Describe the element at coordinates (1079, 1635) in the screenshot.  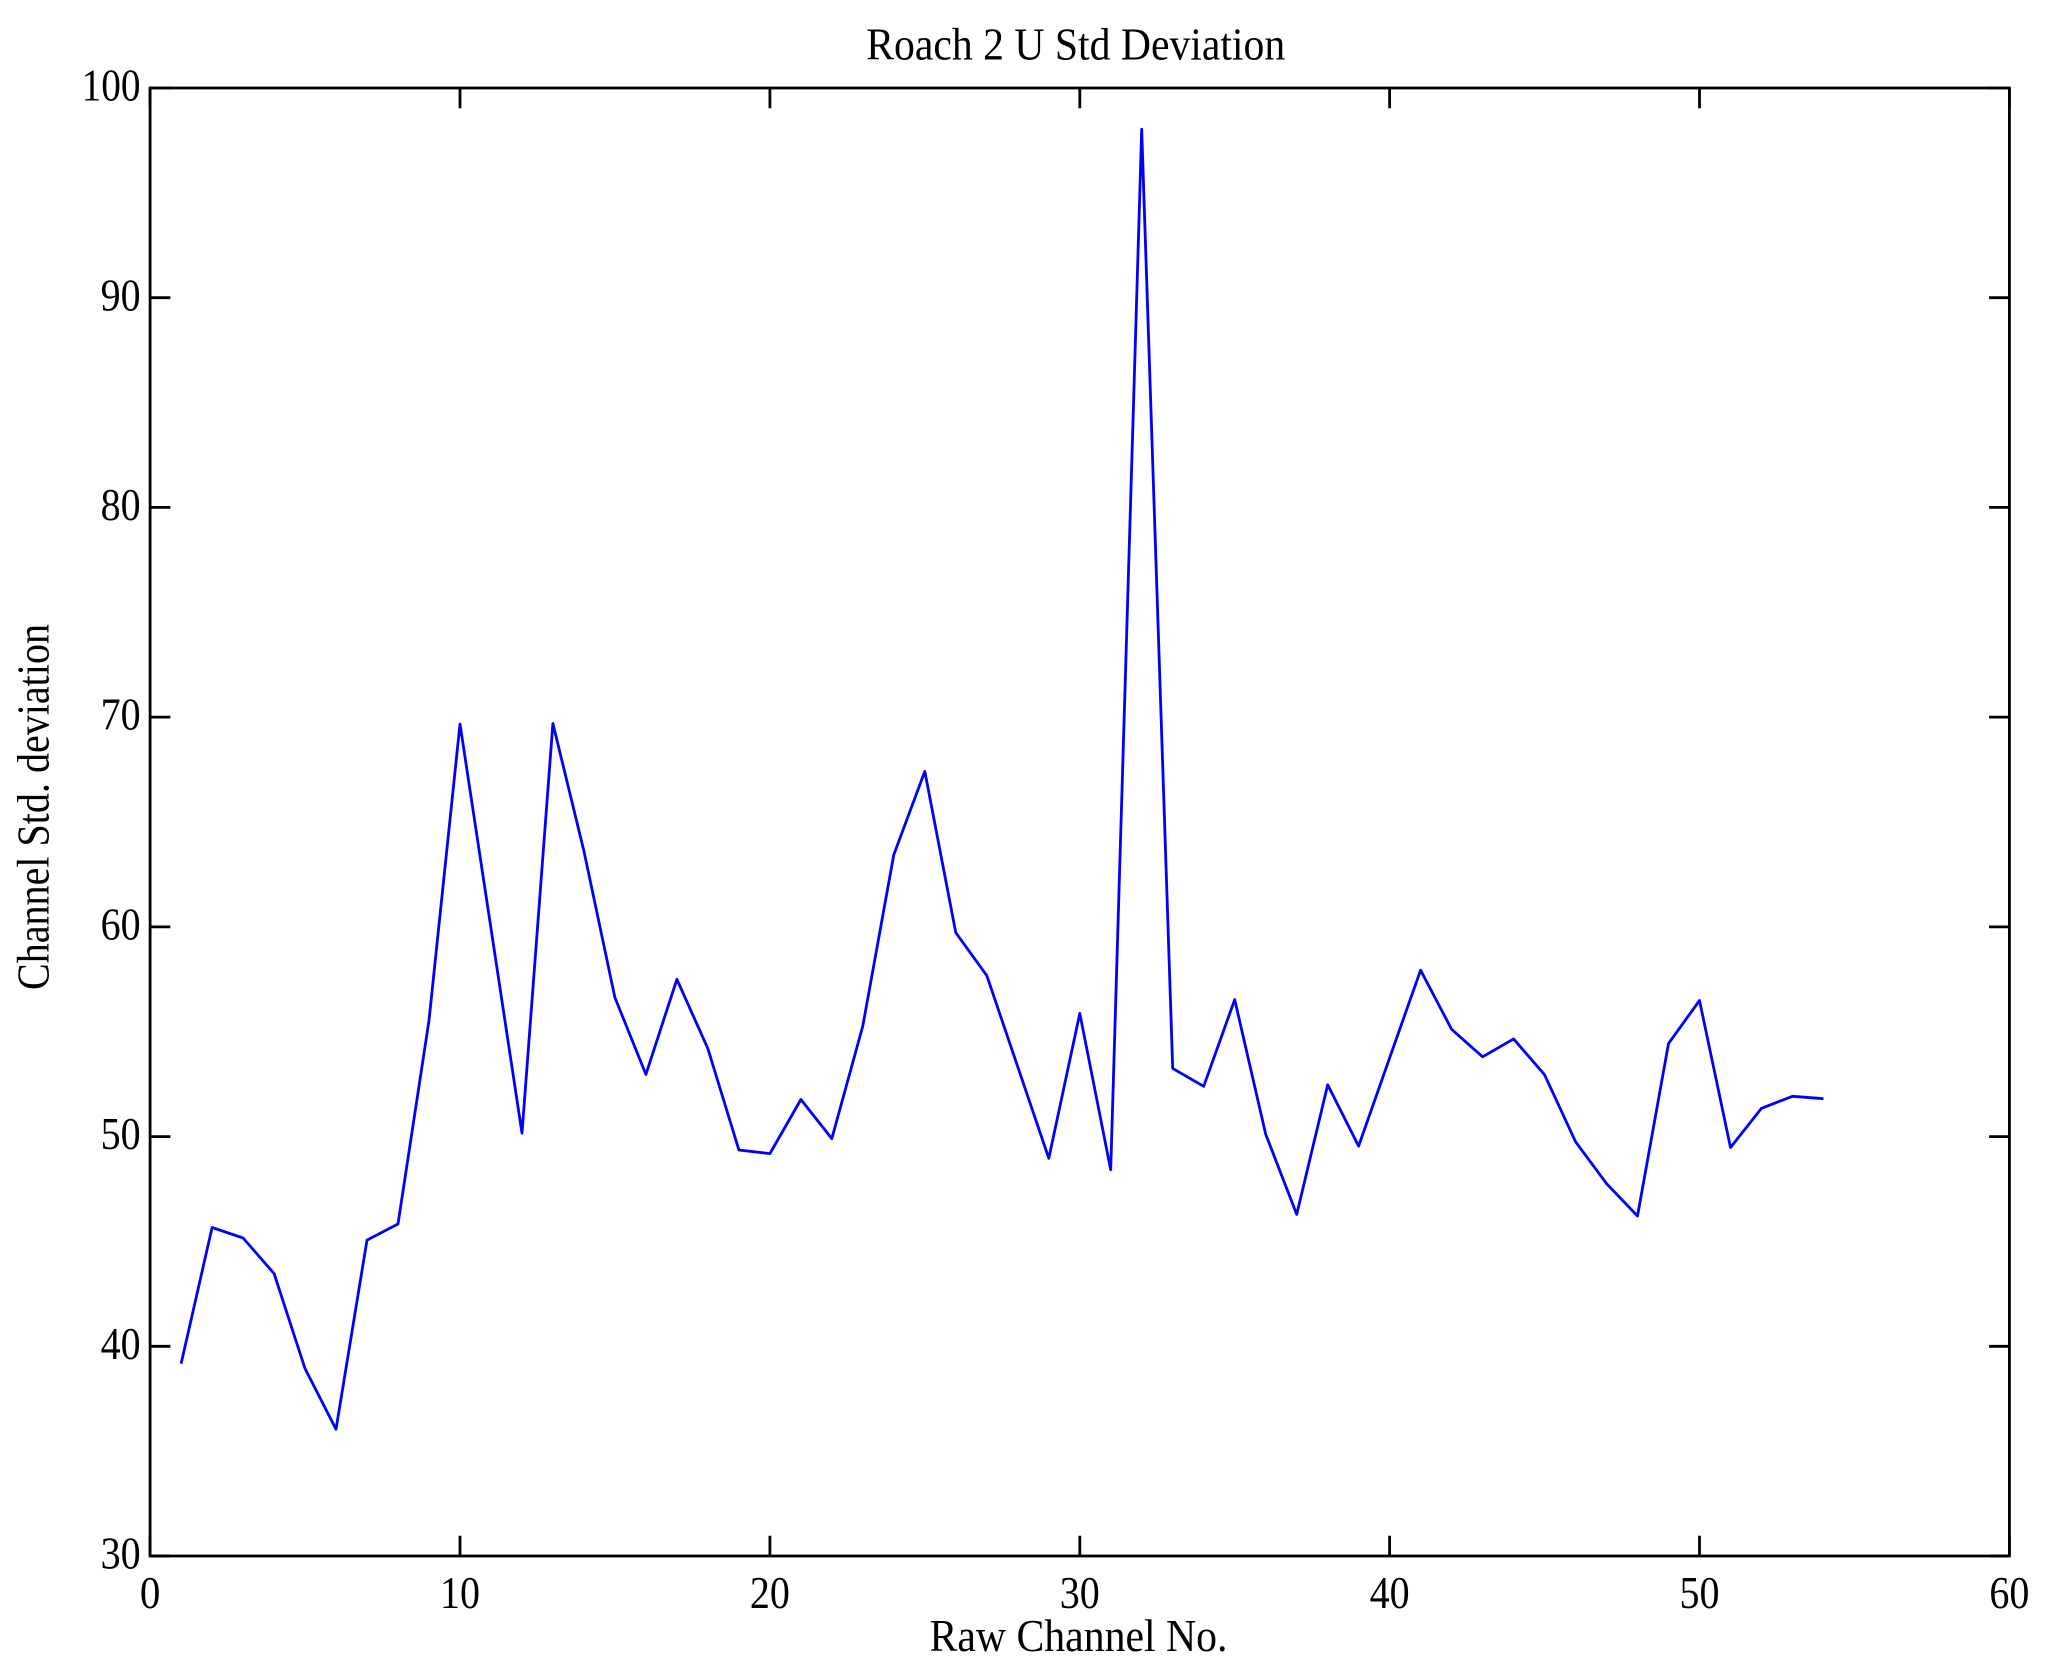
I see `svg-text: Raw Channel No.` at that location.